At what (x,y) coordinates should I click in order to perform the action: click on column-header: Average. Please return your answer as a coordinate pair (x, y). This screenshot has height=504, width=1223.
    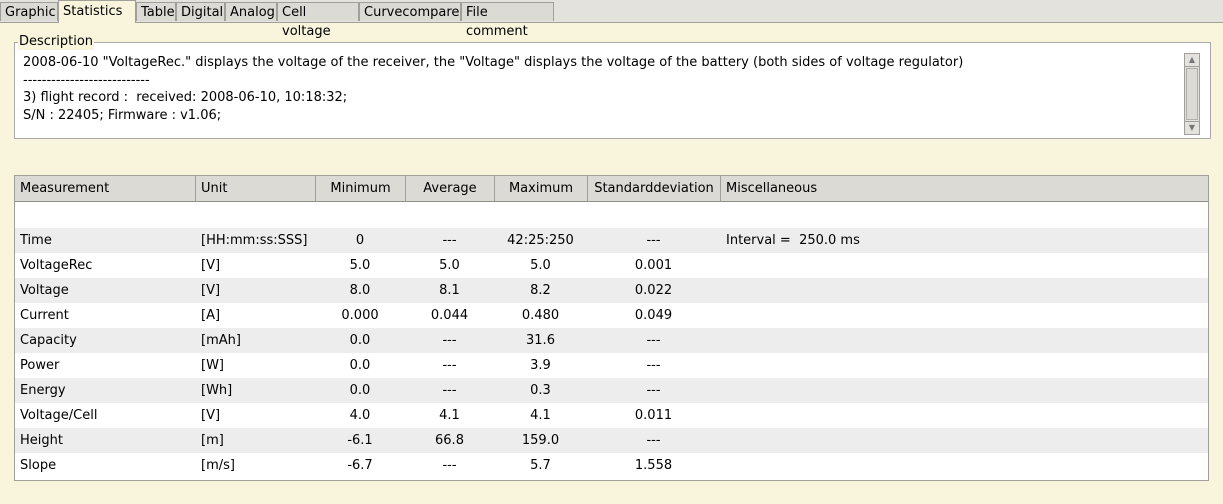
    Looking at the image, I should click on (450, 189).